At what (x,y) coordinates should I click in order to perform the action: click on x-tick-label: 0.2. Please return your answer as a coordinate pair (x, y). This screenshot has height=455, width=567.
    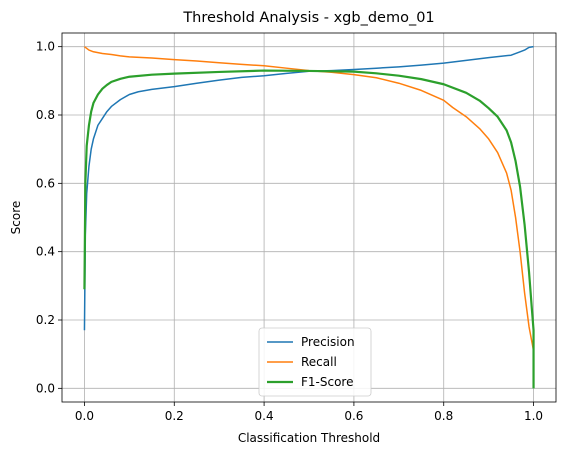
    Looking at the image, I should click on (174, 416).